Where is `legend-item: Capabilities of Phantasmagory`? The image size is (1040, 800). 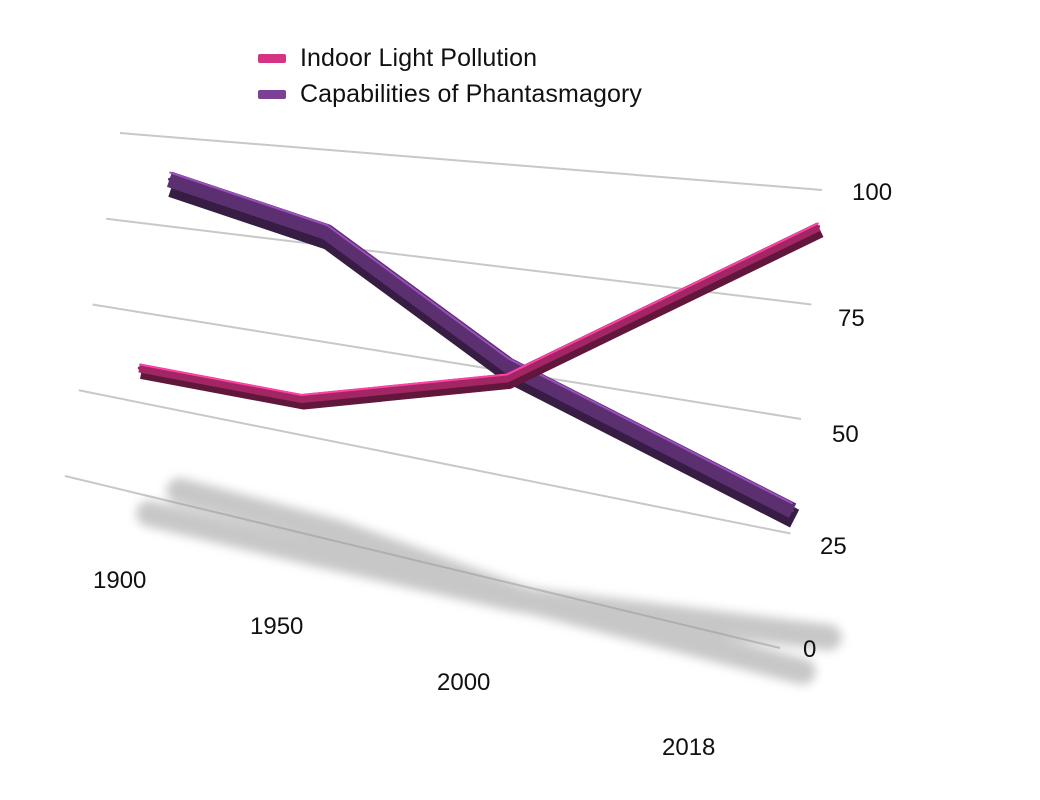 legend-item: Capabilities of Phantasmagory is located at coordinates (450, 94).